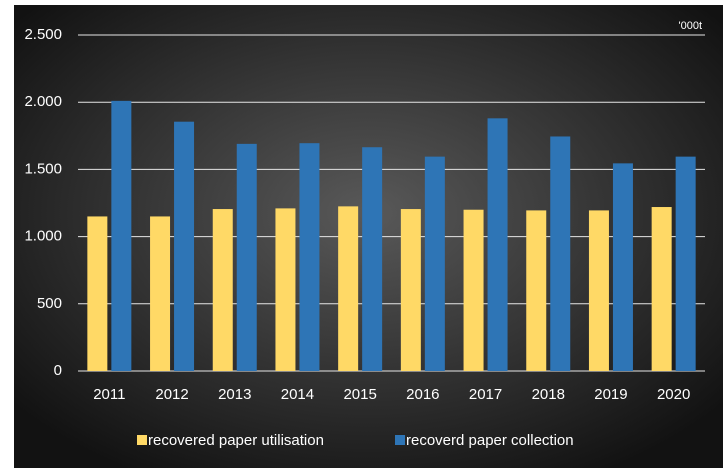 The width and height of the screenshot is (723, 473). What do you see at coordinates (548, 394) in the screenshot?
I see `x-tick-label: 2018` at bounding box center [548, 394].